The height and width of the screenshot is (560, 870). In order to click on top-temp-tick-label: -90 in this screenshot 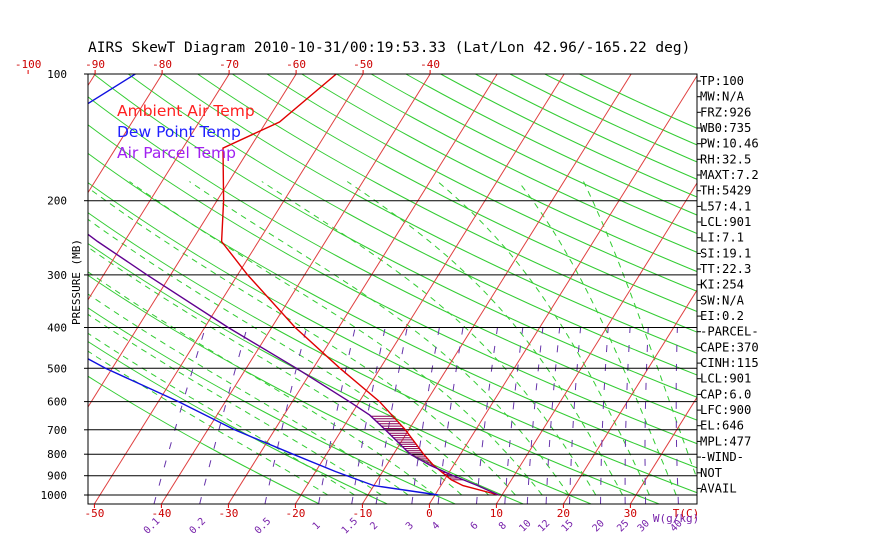, I will do `click(95, 64)`.